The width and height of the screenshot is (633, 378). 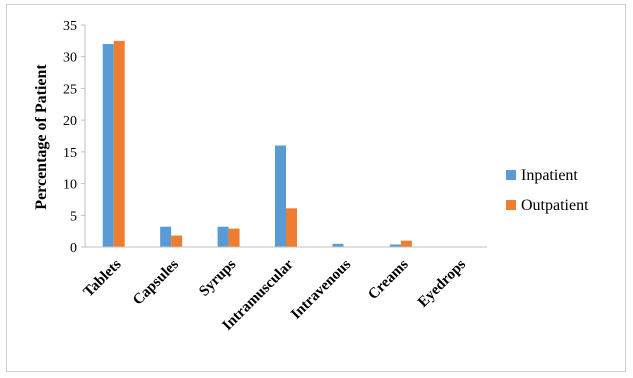 I want to click on bar-inpatient-intravenous, so click(x=338, y=245).